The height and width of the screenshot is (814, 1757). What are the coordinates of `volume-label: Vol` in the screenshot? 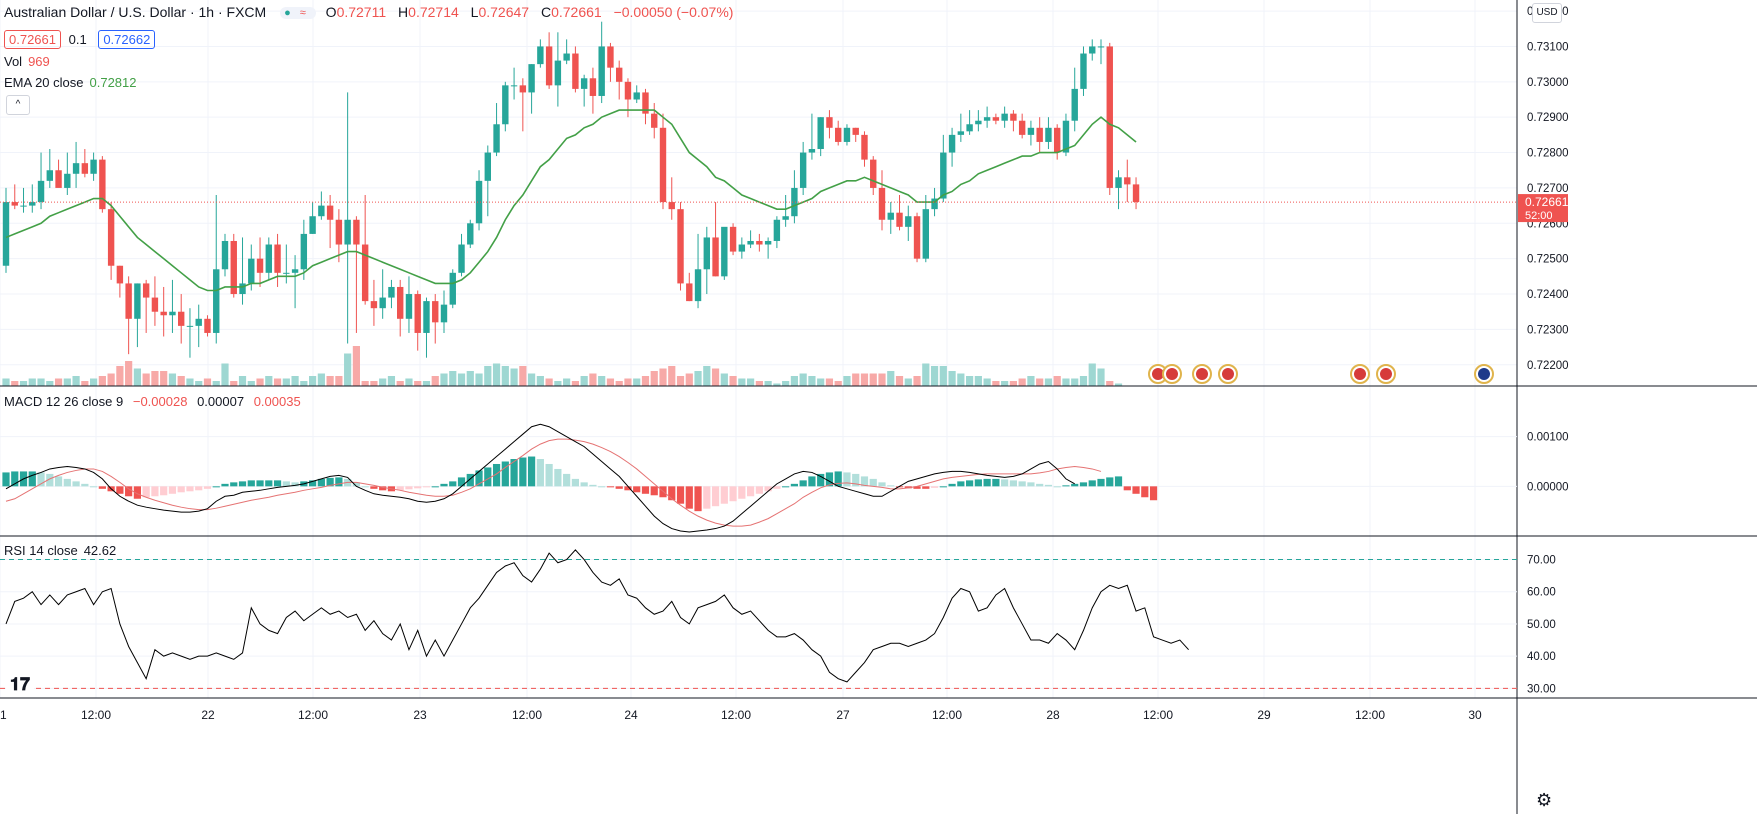 It's located at (13, 61).